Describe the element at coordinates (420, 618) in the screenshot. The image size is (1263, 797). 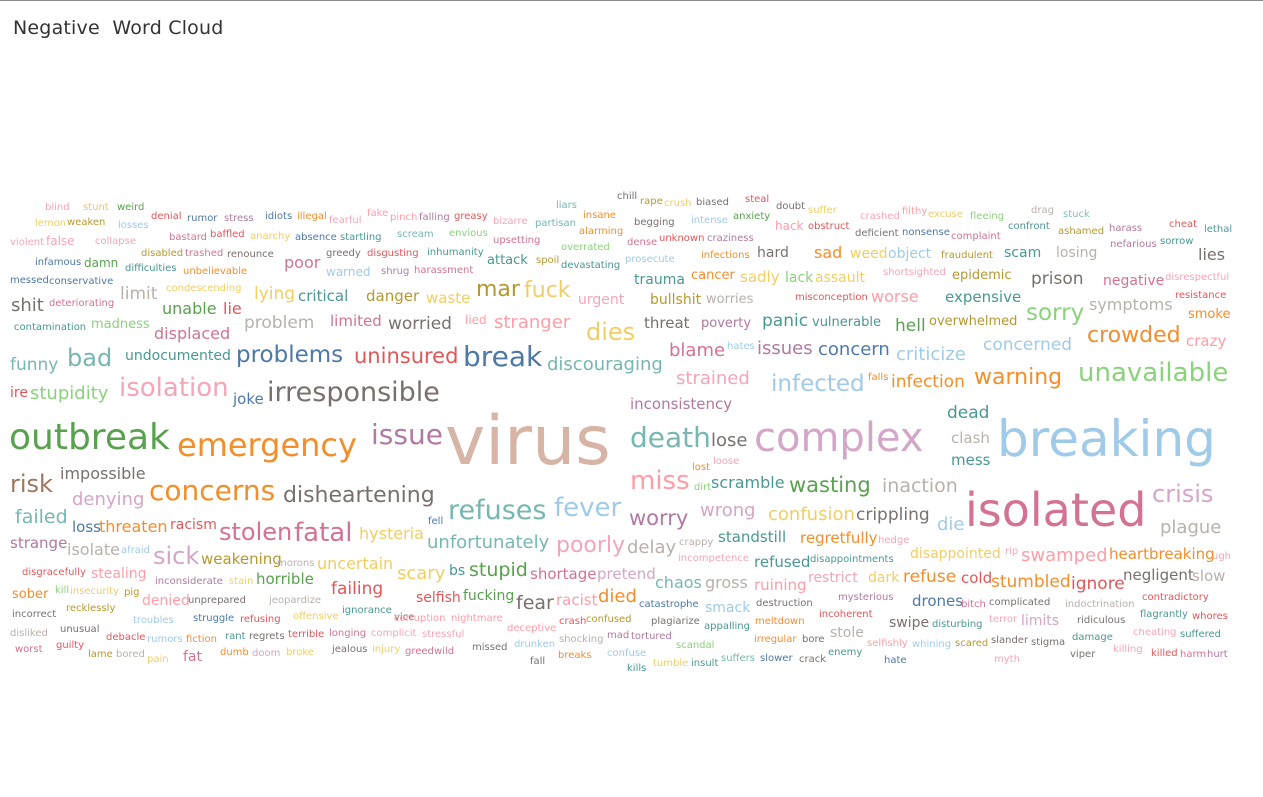
I see `word-corruption: corruption` at that location.